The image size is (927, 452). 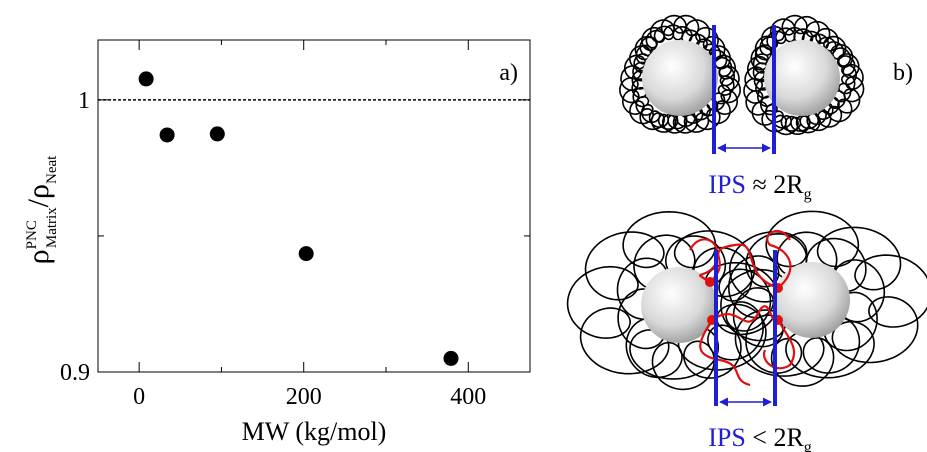 I want to click on x-axis-label: MW (kg/mol), so click(x=314, y=431).